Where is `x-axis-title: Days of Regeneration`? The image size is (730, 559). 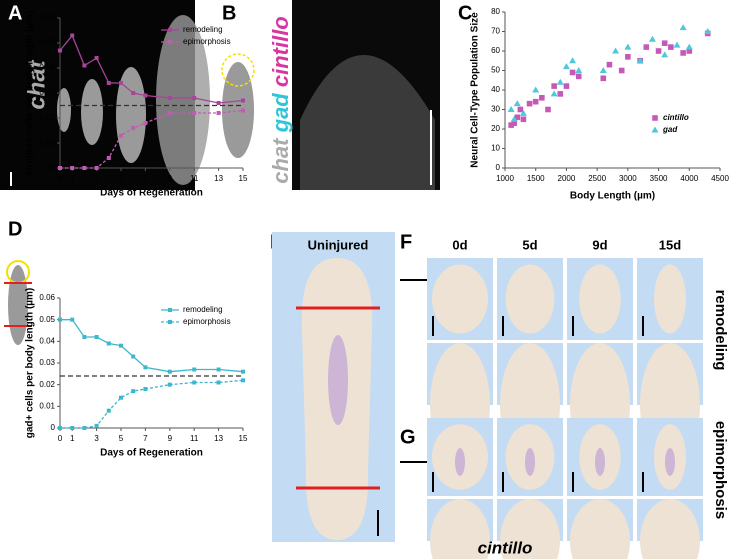
x-axis-title: Days of Regeneration is located at coordinates (151, 193).